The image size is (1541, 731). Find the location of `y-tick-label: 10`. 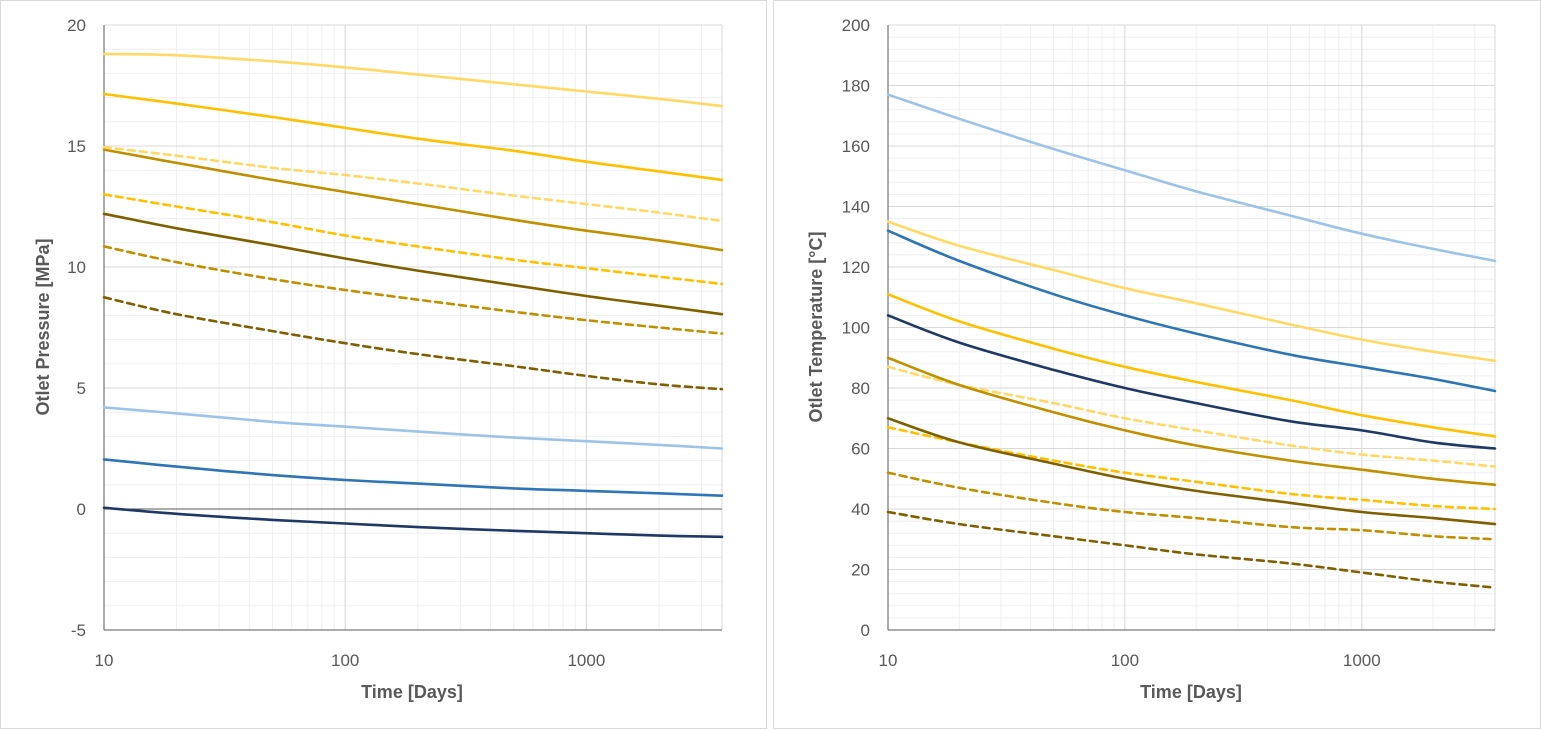

y-tick-label: 10 is located at coordinates (76, 267).